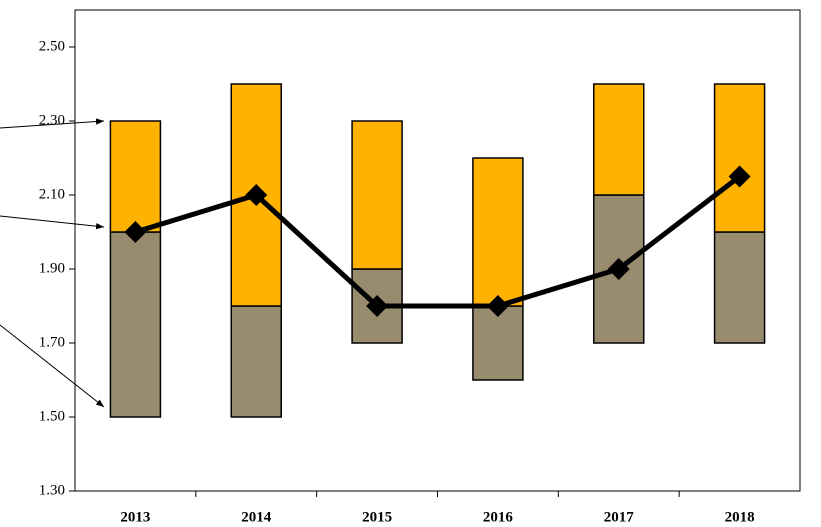 The image size is (821, 527). Describe the element at coordinates (498, 517) in the screenshot. I see `x-tick-label: 2016` at that location.